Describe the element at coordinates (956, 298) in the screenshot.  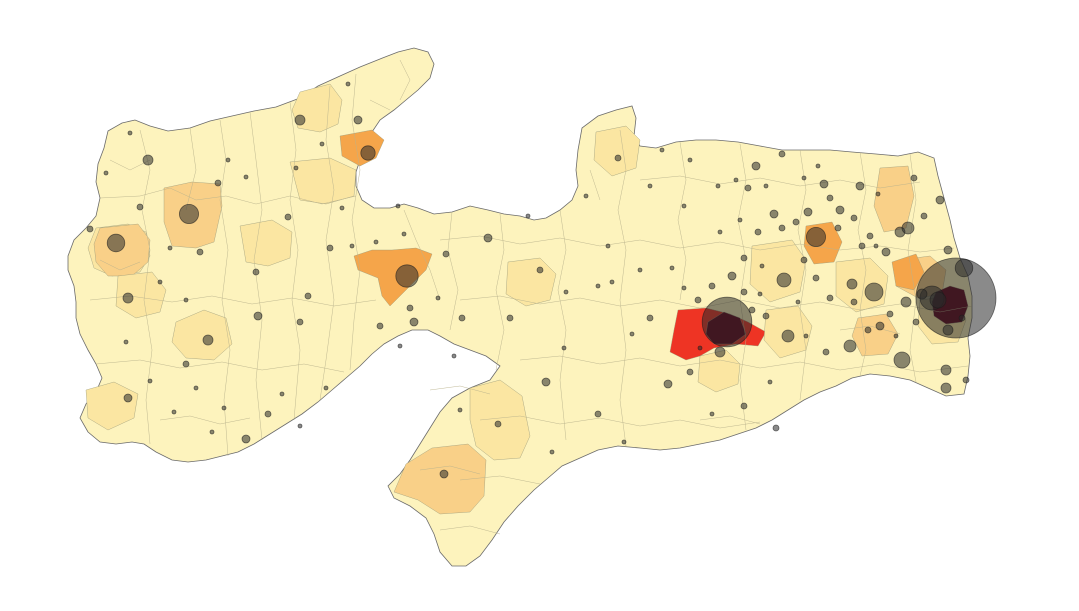
I see `bubble-joao-pessoa` at that location.